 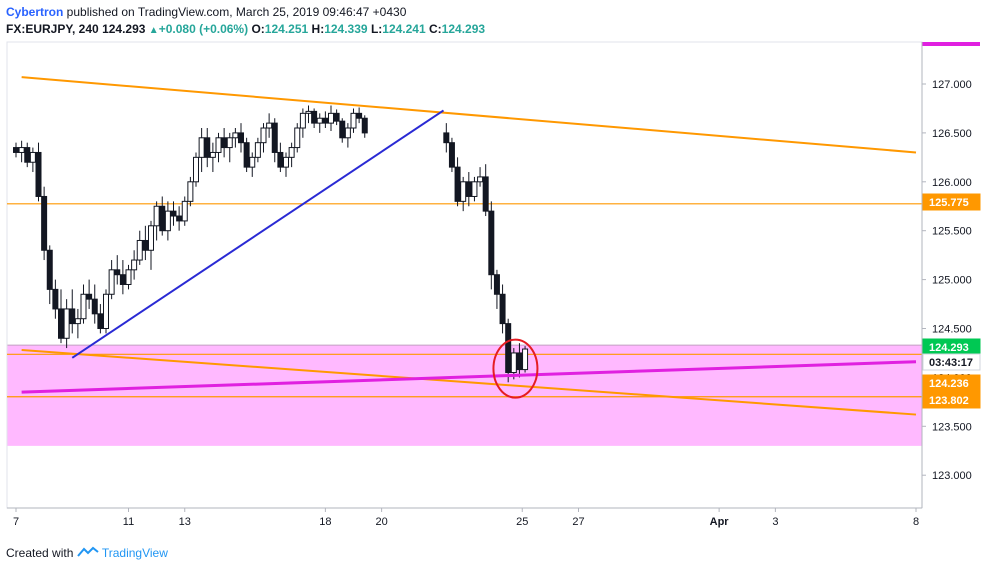 I want to click on price-tag-label-2: 124.236, so click(x=949, y=384).